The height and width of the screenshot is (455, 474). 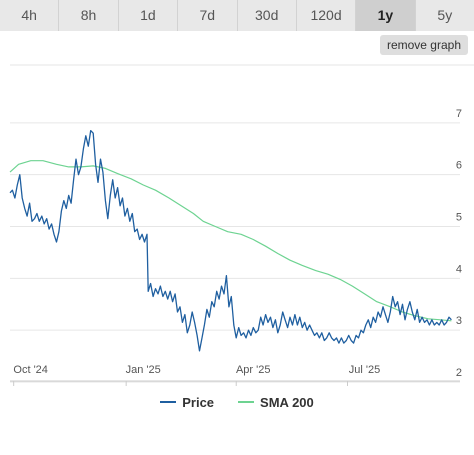 I want to click on y-tick-label: 5, so click(x=459, y=218).